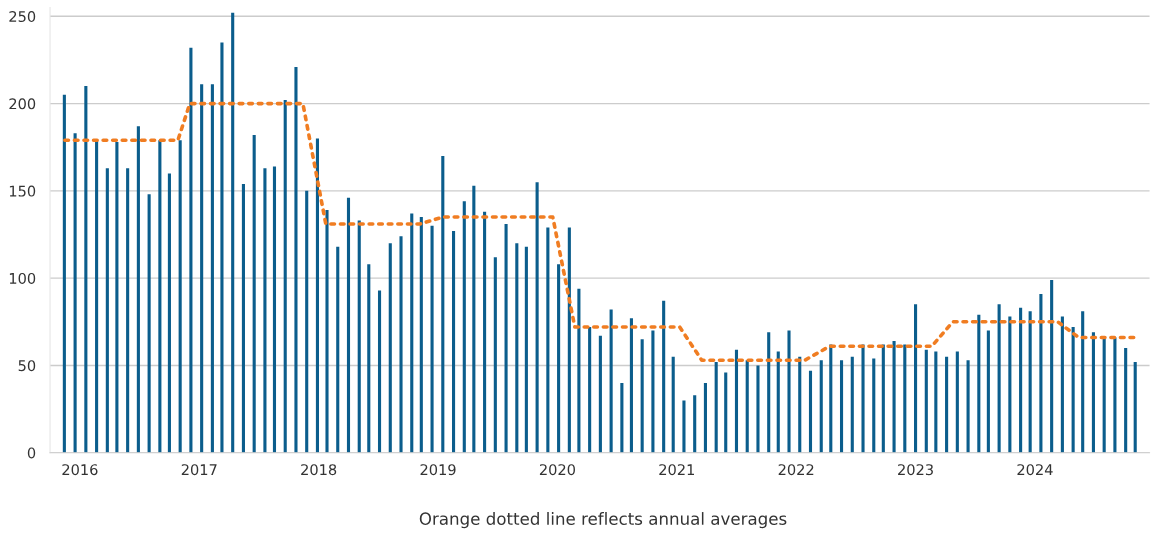 The image size is (1153, 539). What do you see at coordinates (603, 520) in the screenshot?
I see `text: Orange dotted line reflects annual averages` at bounding box center [603, 520].